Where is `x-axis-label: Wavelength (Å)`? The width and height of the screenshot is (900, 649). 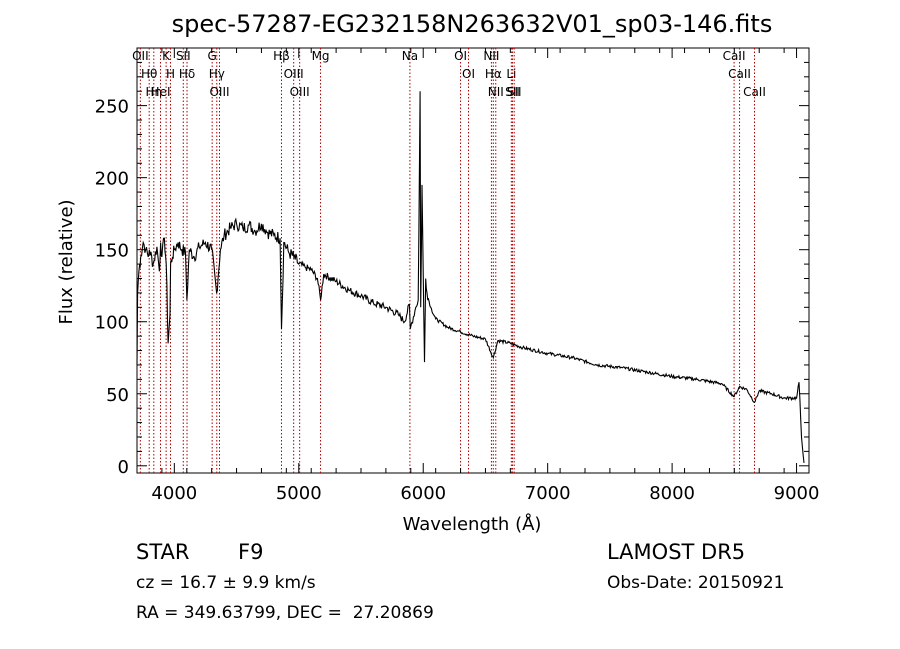 x-axis-label: Wavelength (Å) is located at coordinates (472, 524).